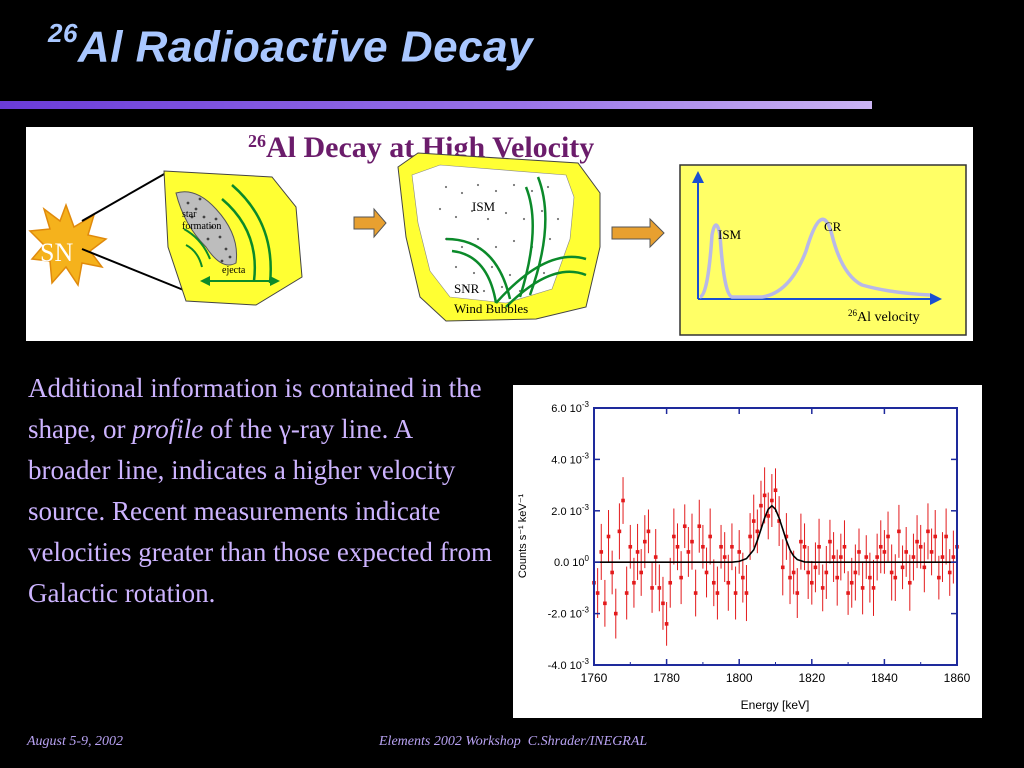 The height and width of the screenshot is (768, 1024). I want to click on y-tick-label: -4.0 10-3, so click(569, 664).